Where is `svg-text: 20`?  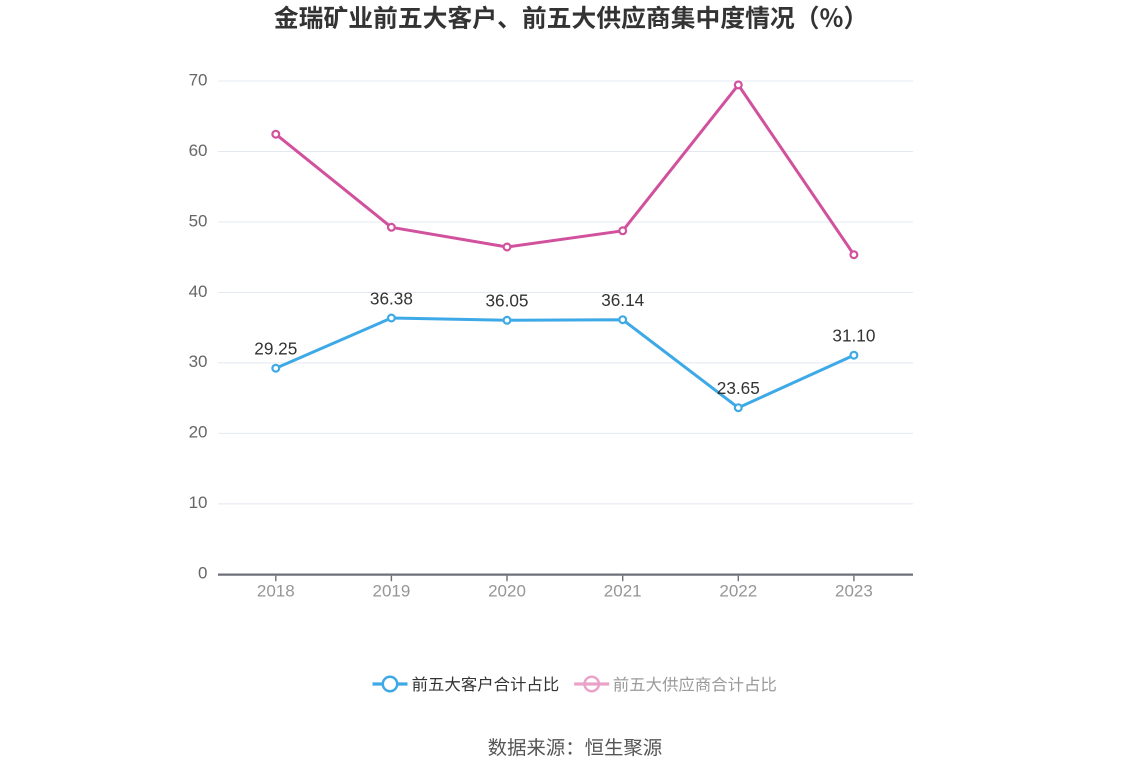 svg-text: 20 is located at coordinates (198, 432).